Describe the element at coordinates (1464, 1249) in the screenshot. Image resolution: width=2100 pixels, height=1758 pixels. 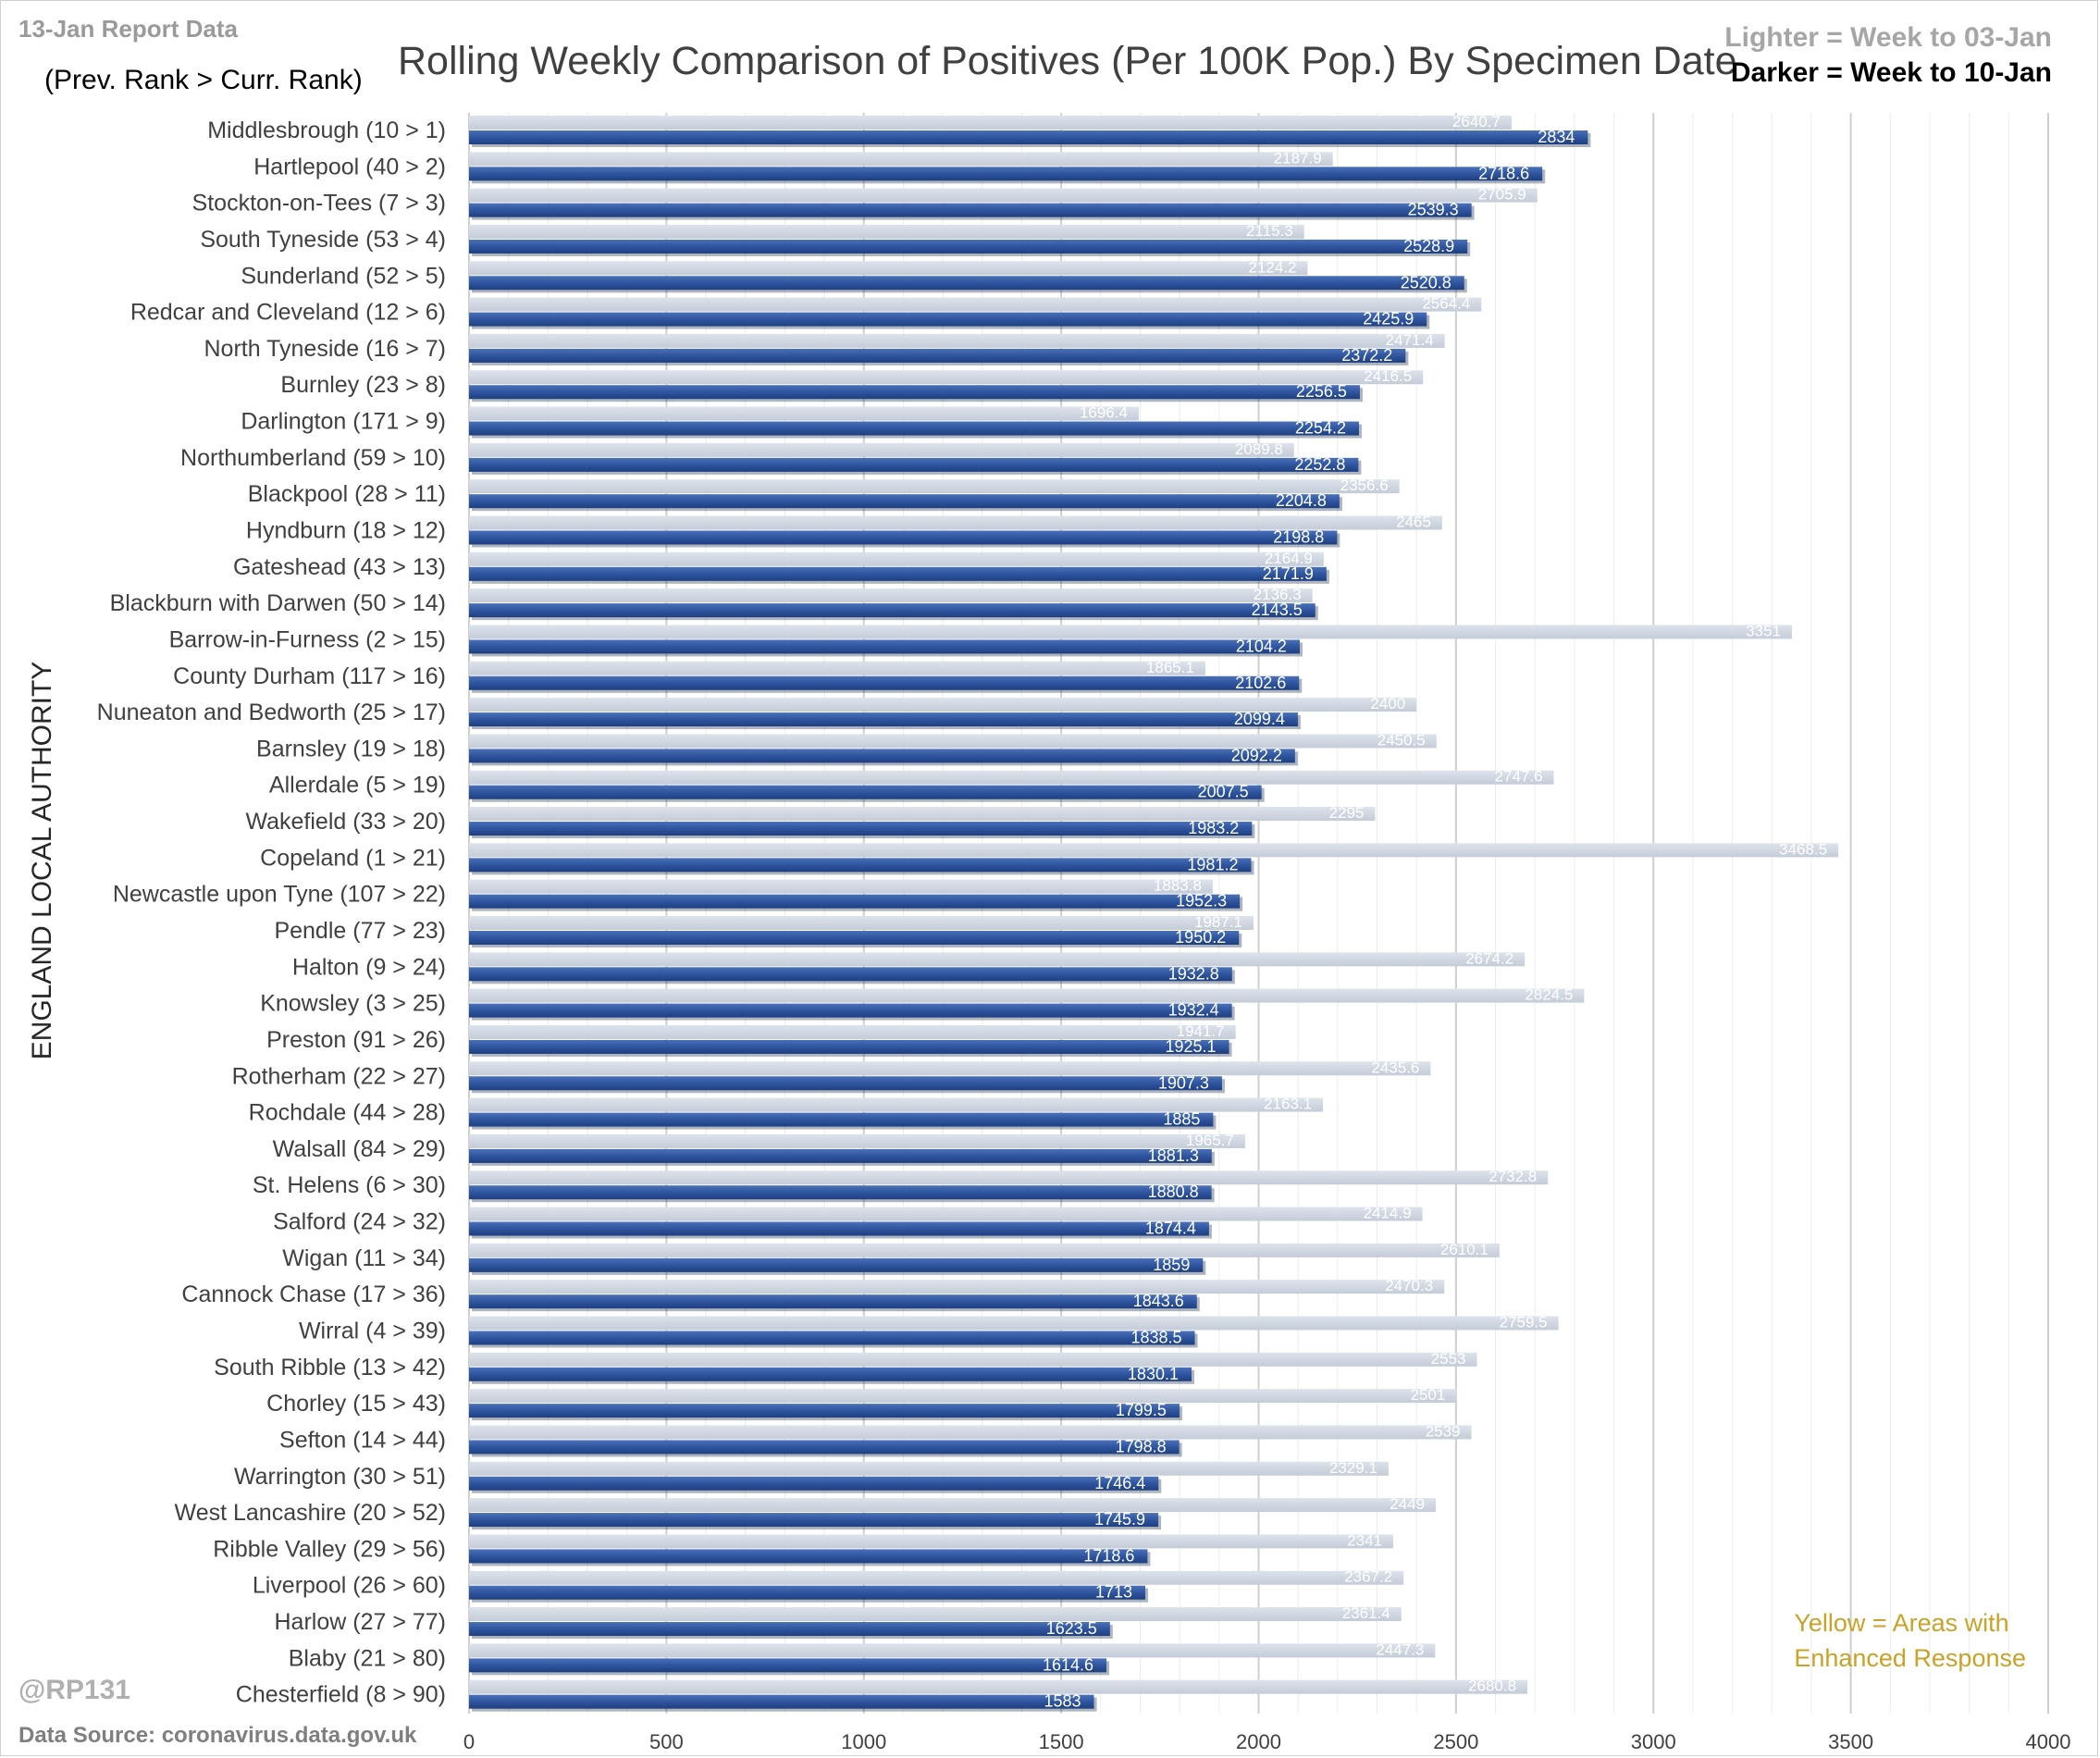
I see `data-label-week-03jan: 2610.1` at that location.